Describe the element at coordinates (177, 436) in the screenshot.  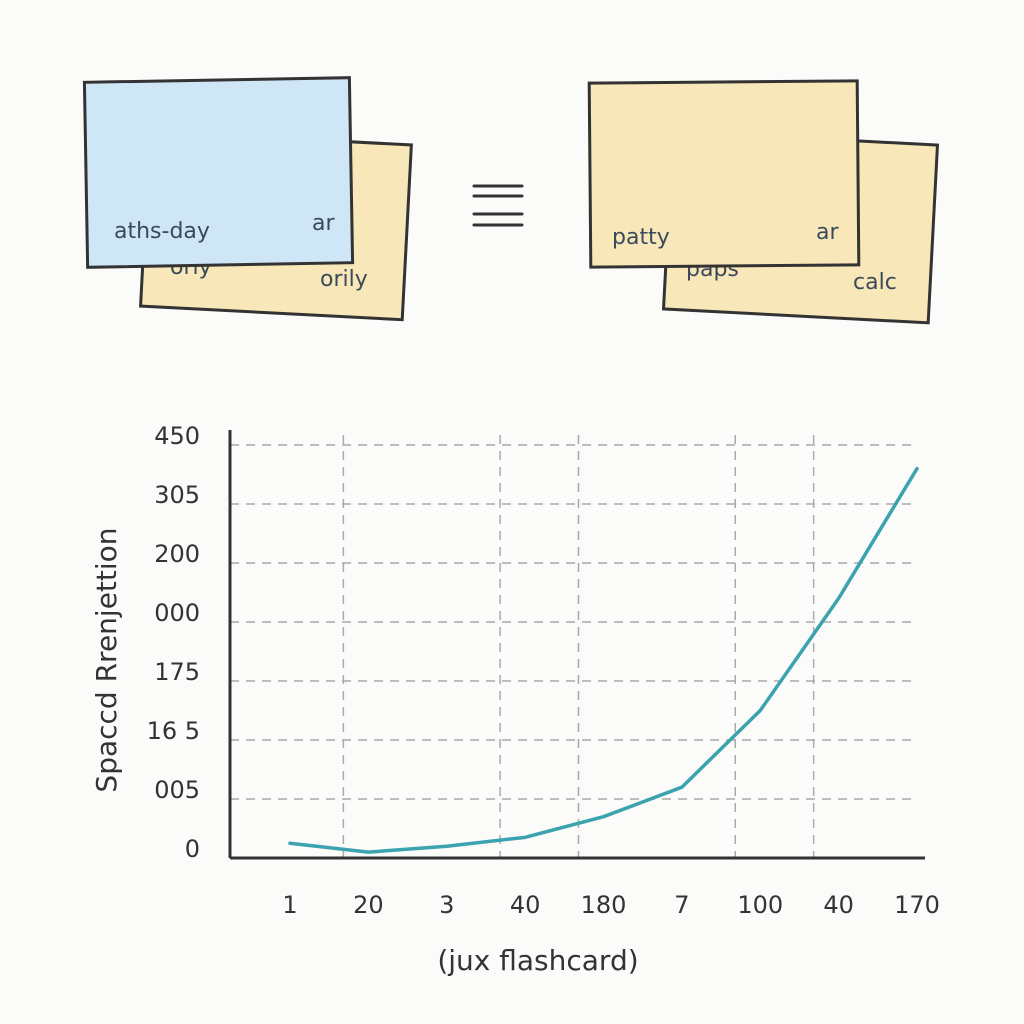
I see `y-tick-label: 450` at that location.